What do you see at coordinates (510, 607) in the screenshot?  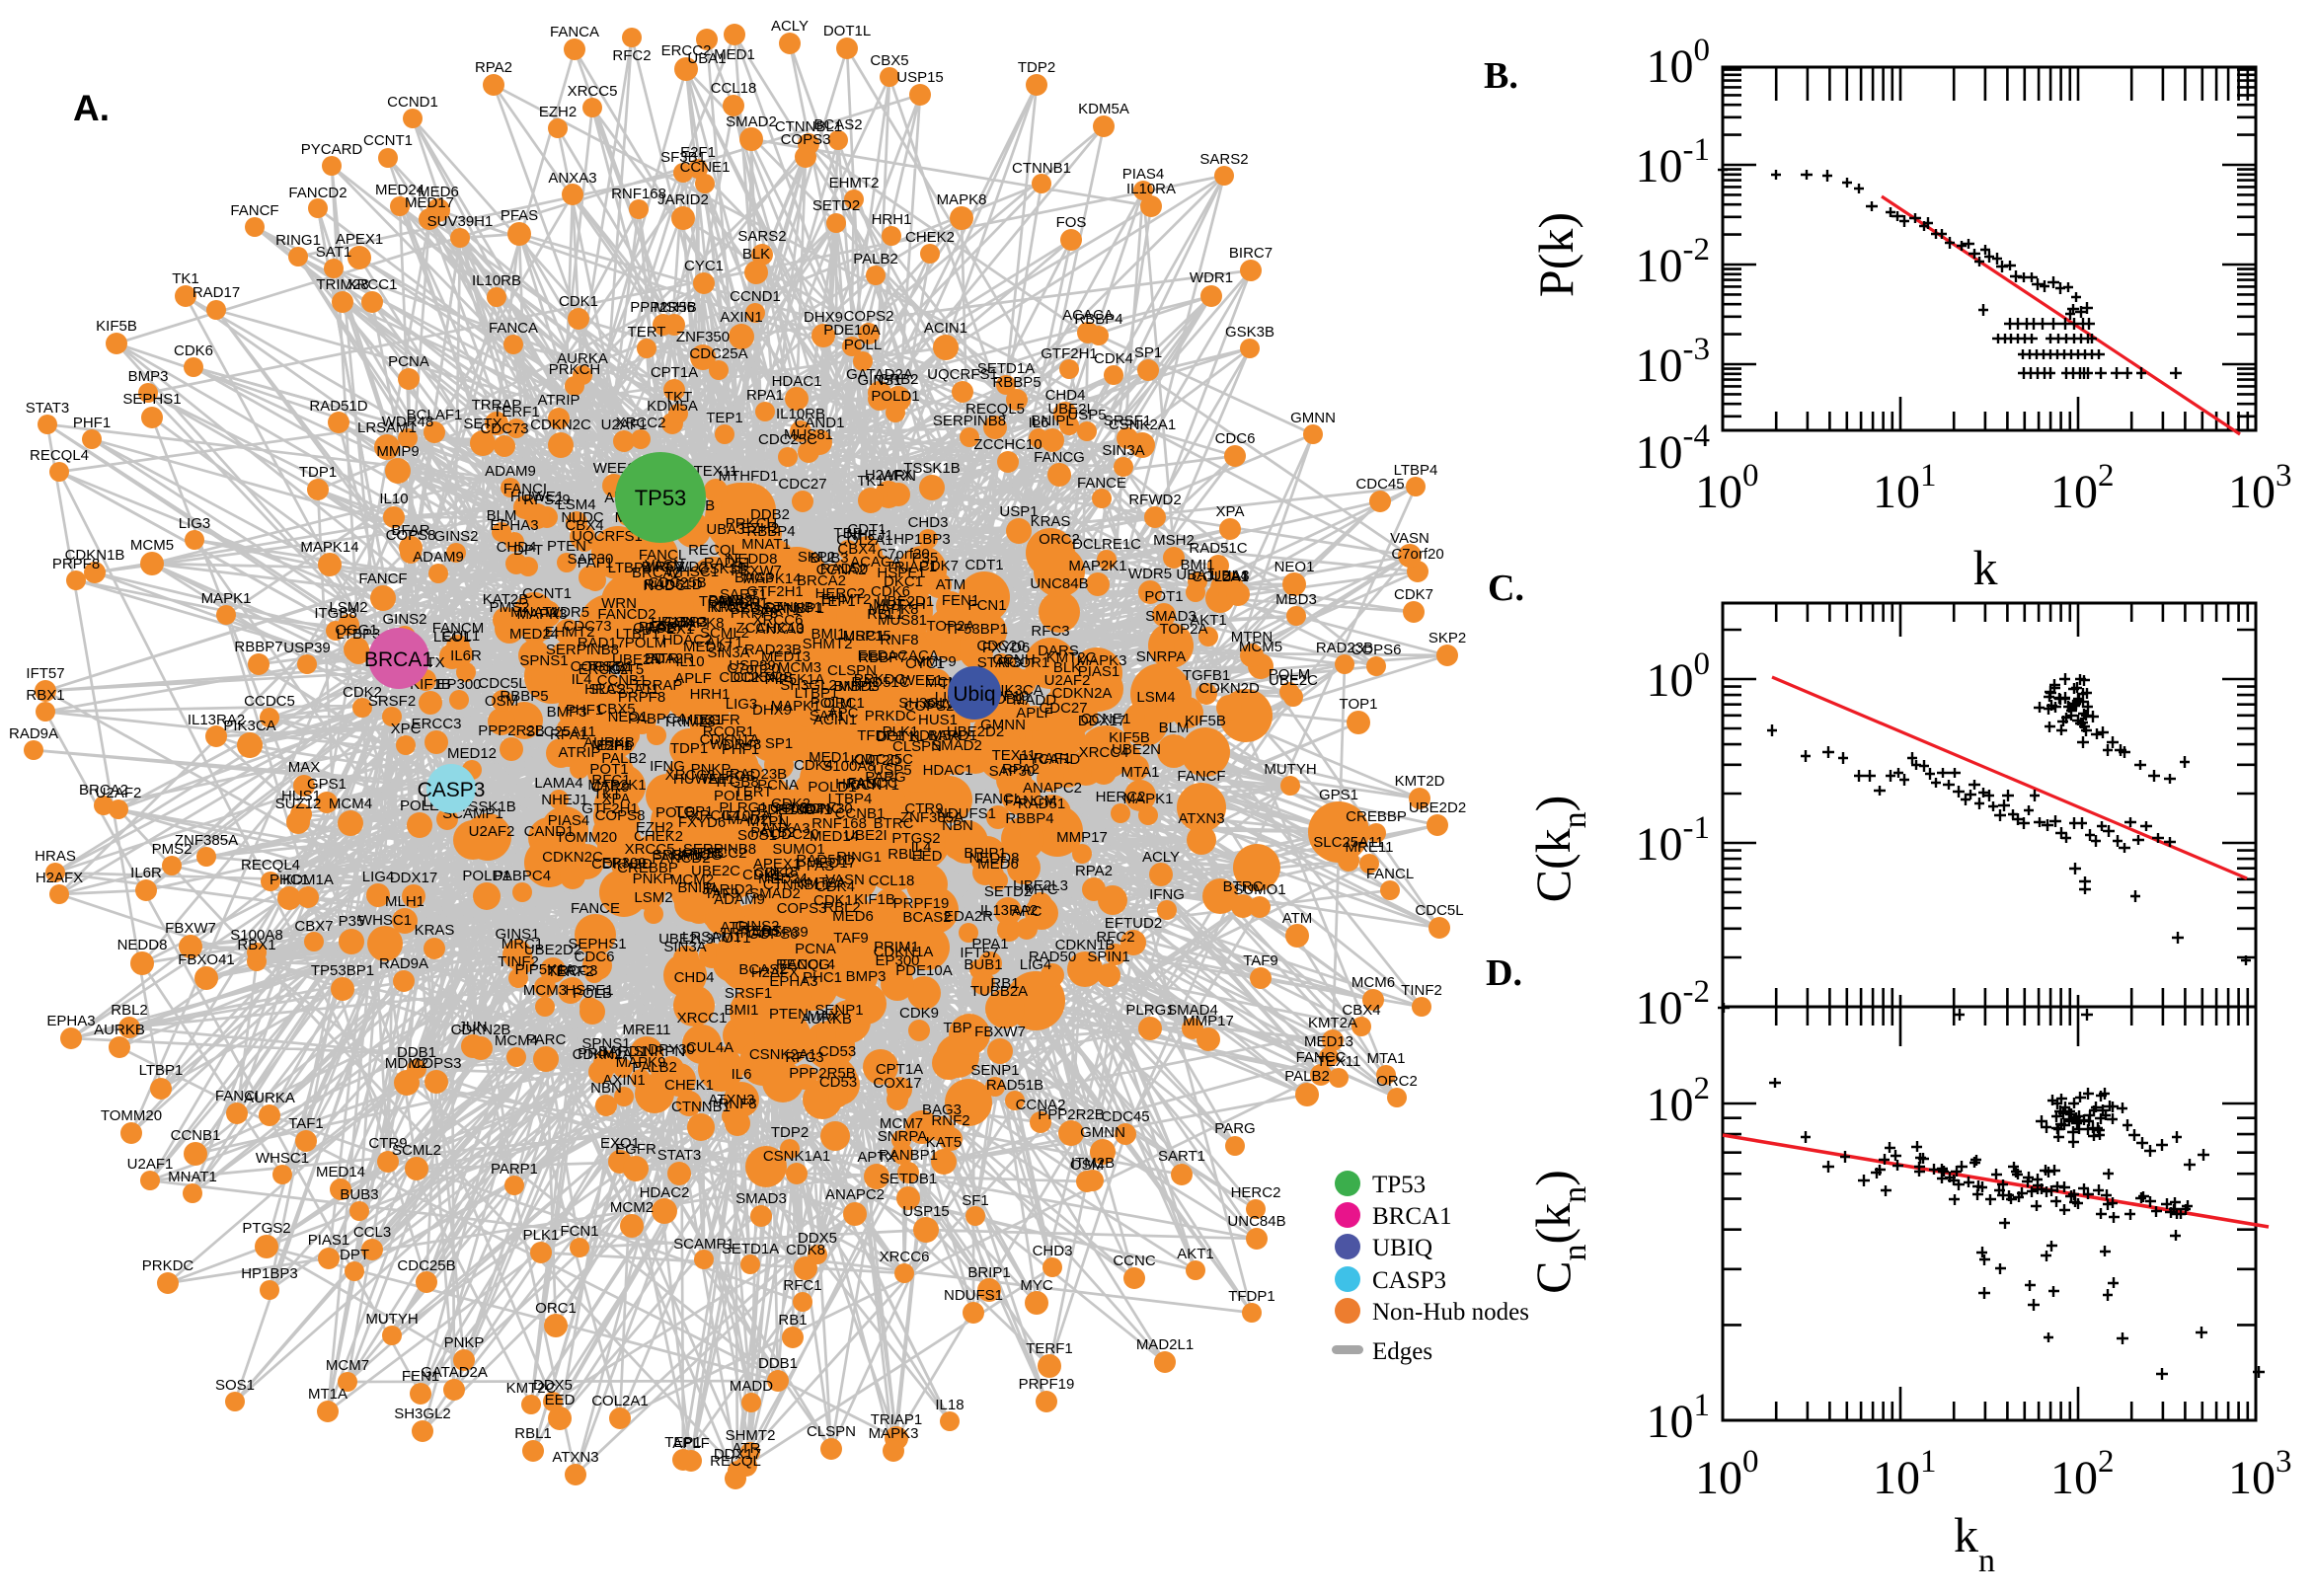 I see `svg-text: PMS2` at bounding box center [510, 607].